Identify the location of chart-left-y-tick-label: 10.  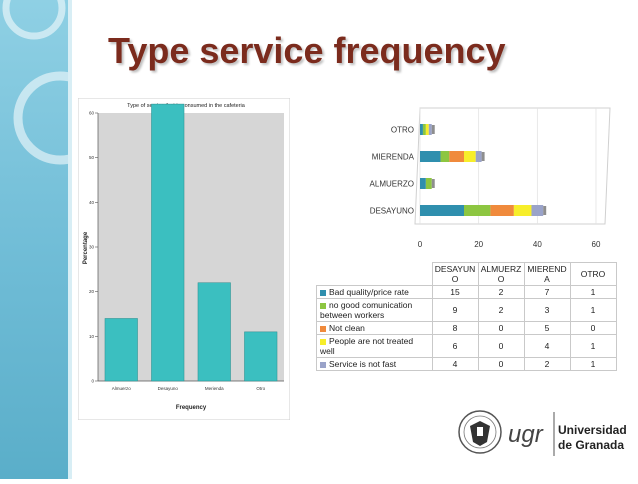
(92, 336).